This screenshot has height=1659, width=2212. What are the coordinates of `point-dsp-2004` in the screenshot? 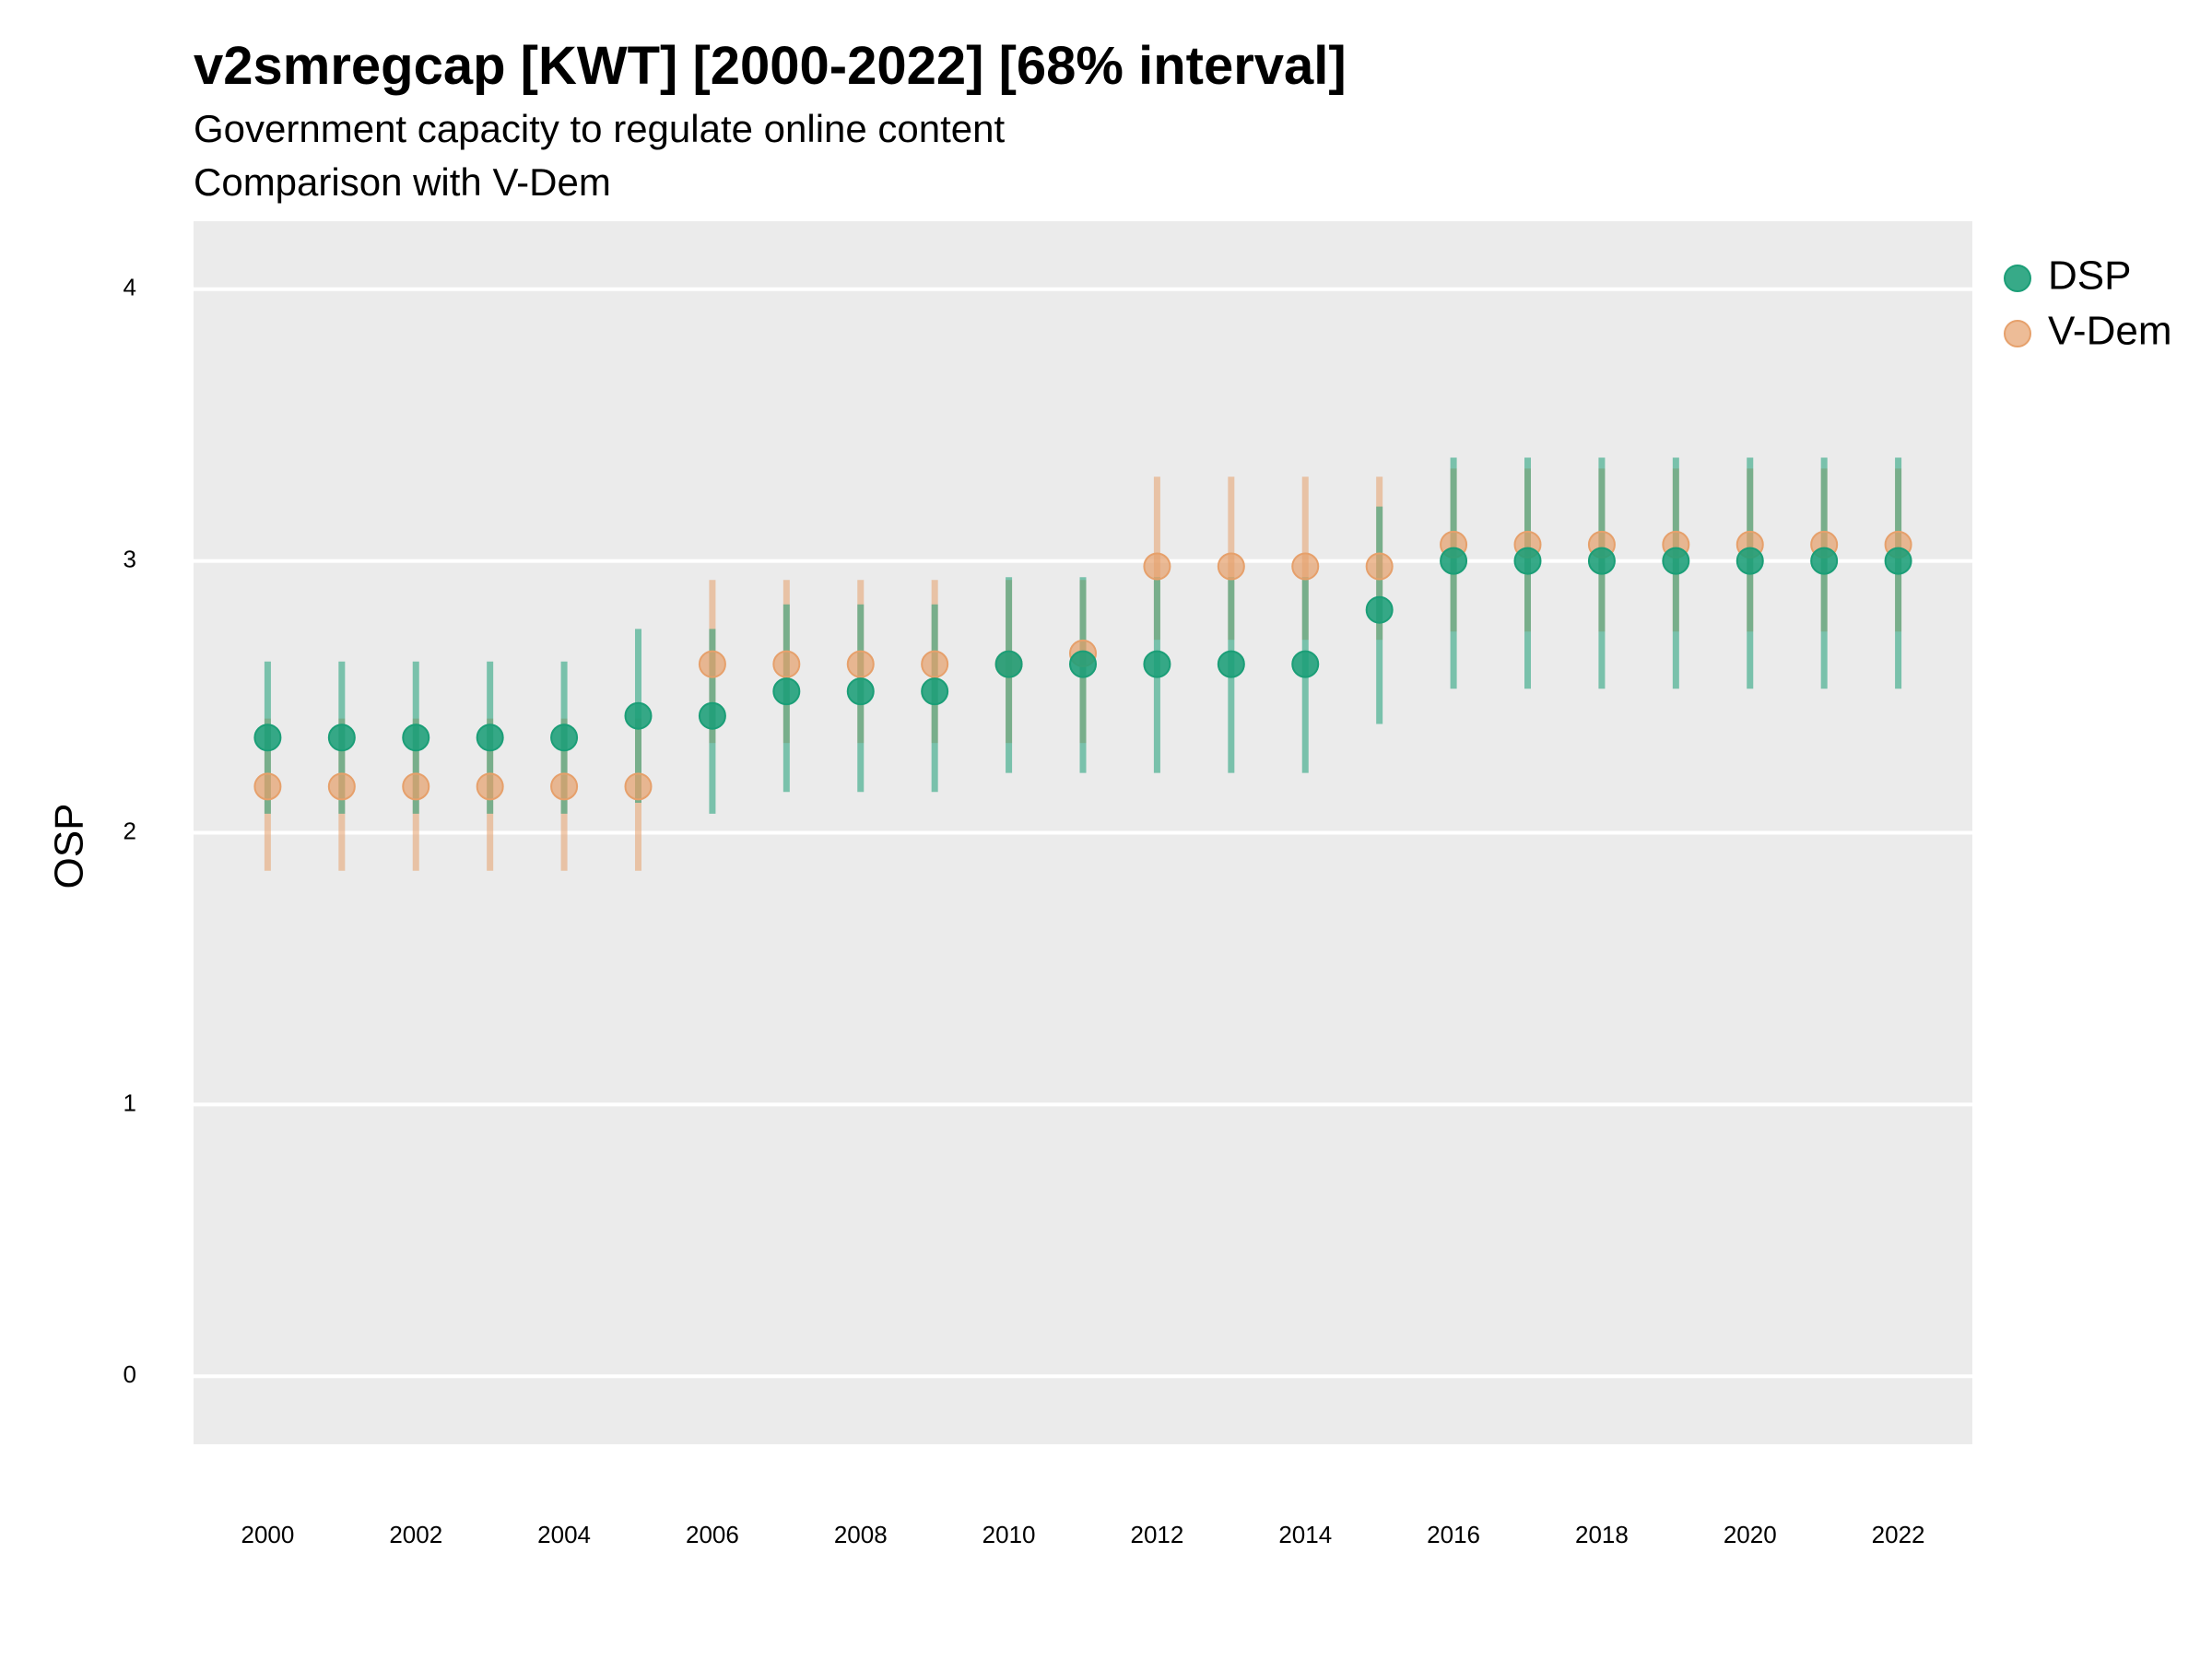 It's located at (564, 738).